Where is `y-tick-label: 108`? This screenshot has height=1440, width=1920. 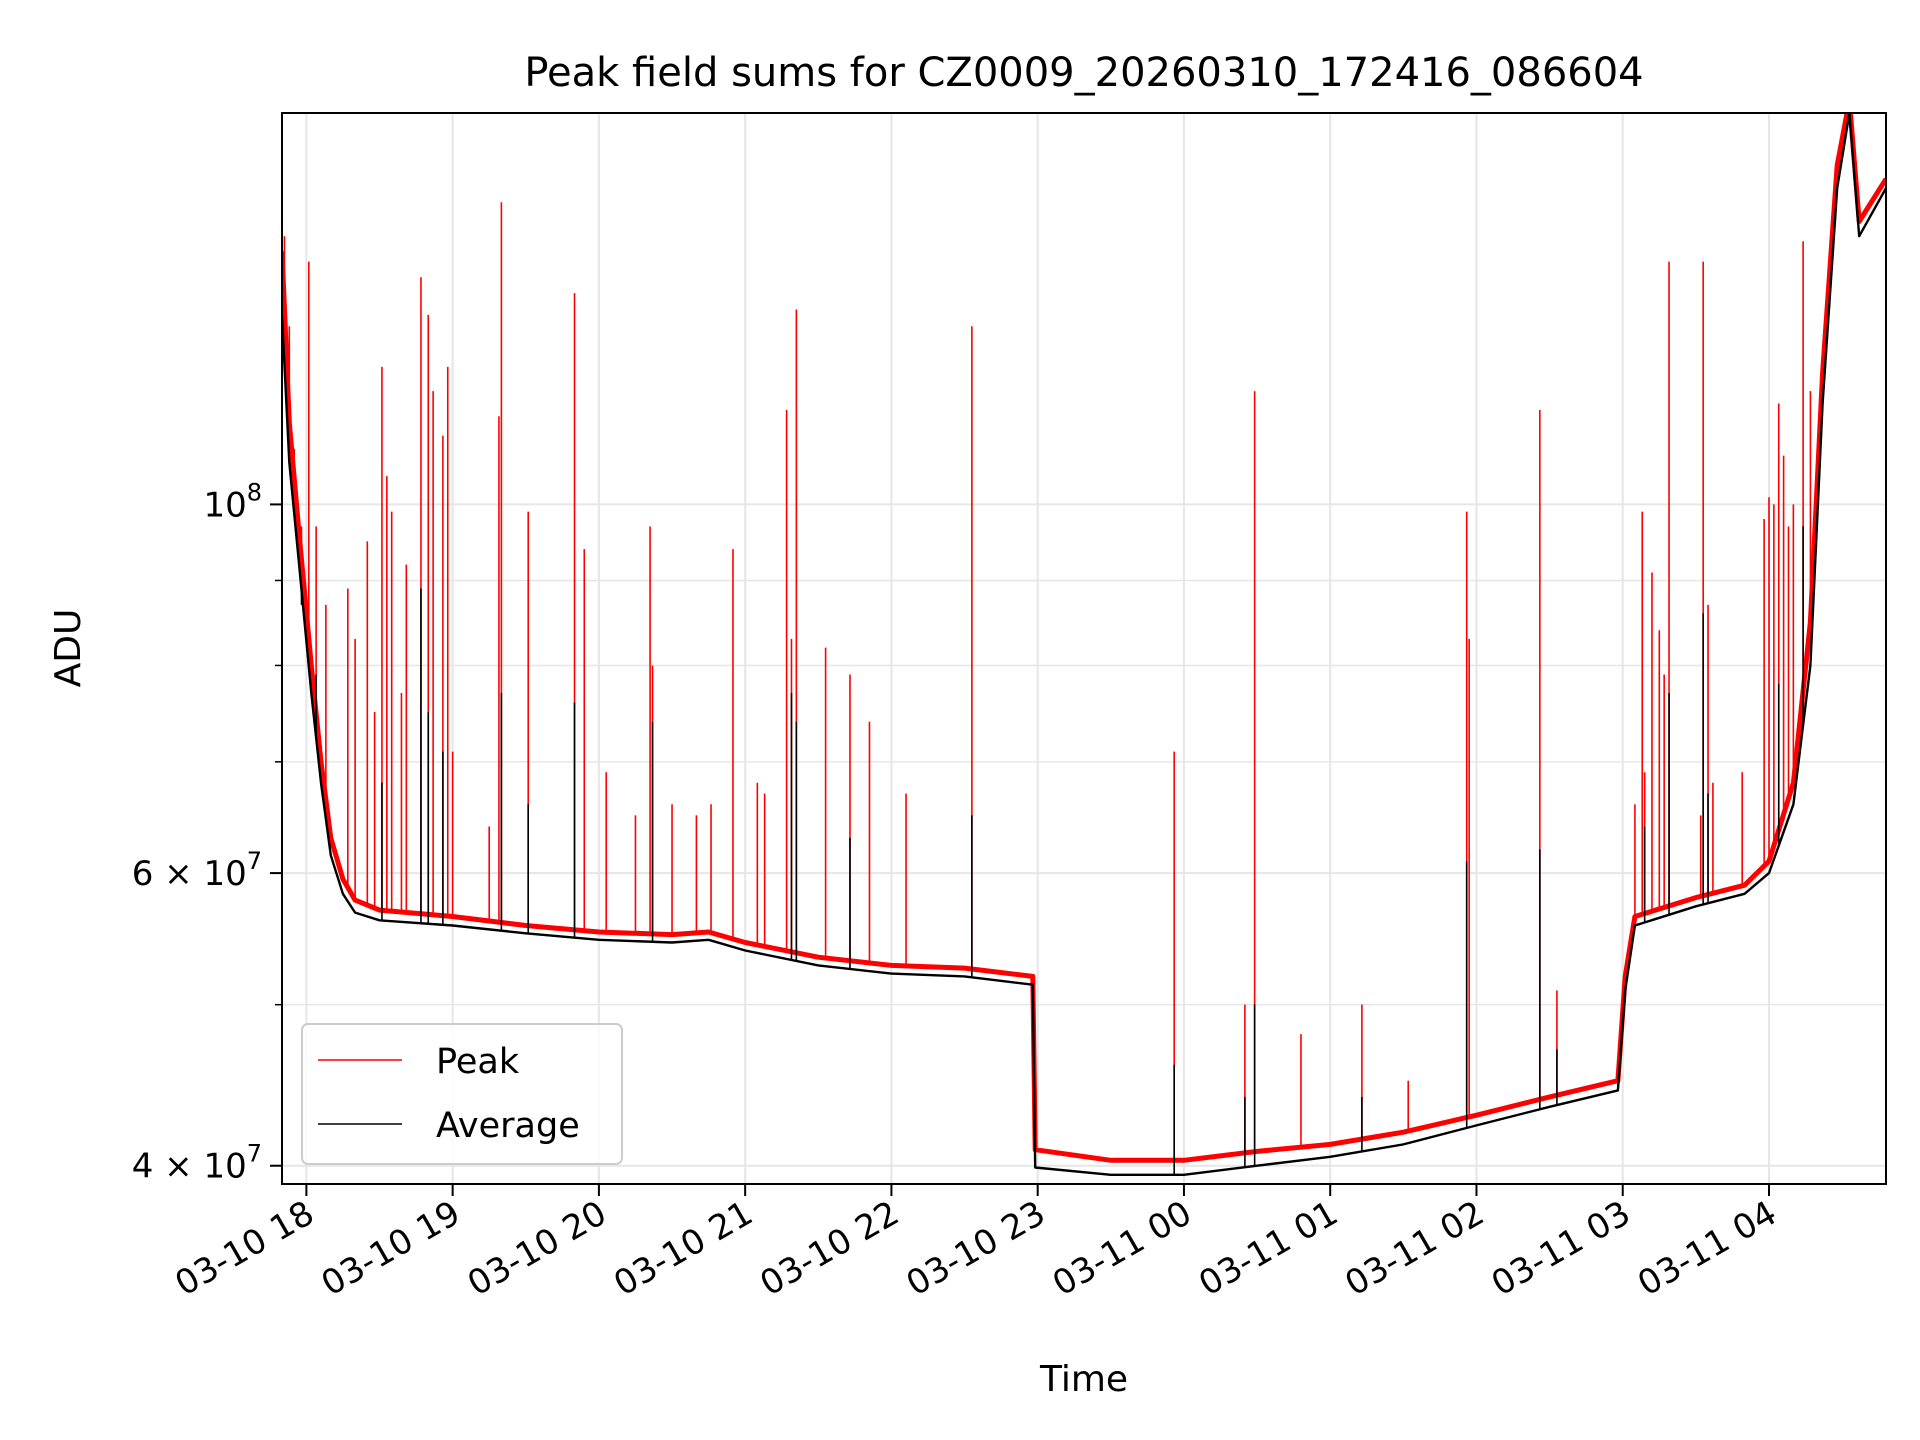
y-tick-label: 108 is located at coordinates (232, 501).